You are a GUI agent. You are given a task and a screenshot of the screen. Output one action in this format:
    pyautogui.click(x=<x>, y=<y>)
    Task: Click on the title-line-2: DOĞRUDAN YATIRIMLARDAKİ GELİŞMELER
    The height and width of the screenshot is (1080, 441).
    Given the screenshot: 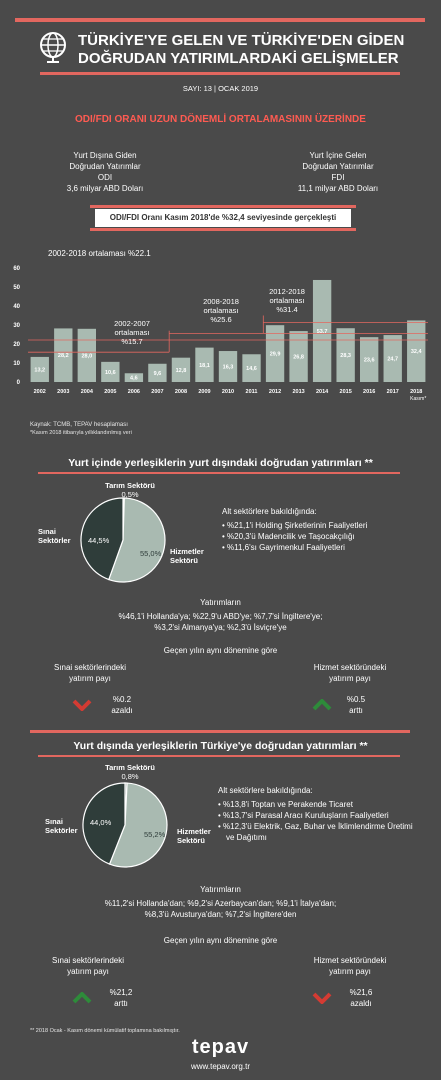 What is the action you would take?
    pyautogui.click(x=238, y=58)
    